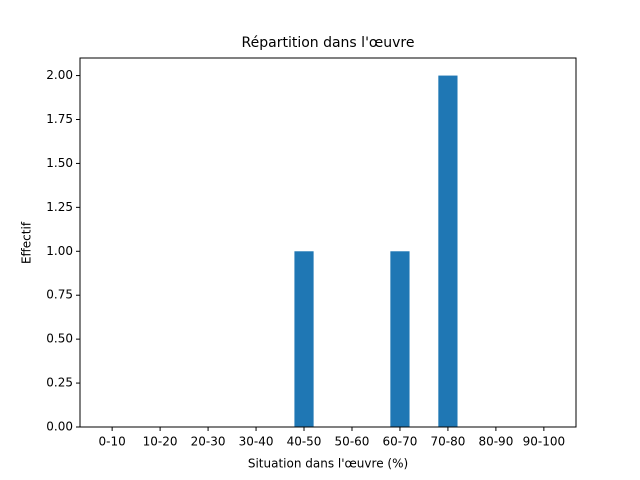  What do you see at coordinates (59, 163) in the screenshot?
I see `y-tick-label: 1.50` at bounding box center [59, 163].